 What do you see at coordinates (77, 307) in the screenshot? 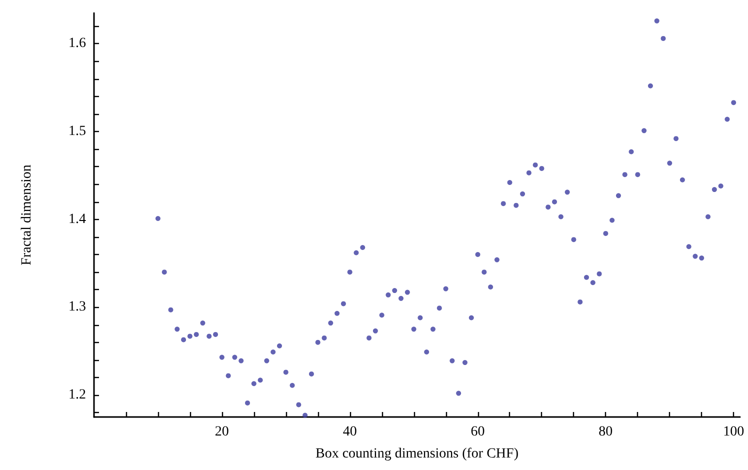
I see `y-tick-label: 1.3` at bounding box center [77, 307].